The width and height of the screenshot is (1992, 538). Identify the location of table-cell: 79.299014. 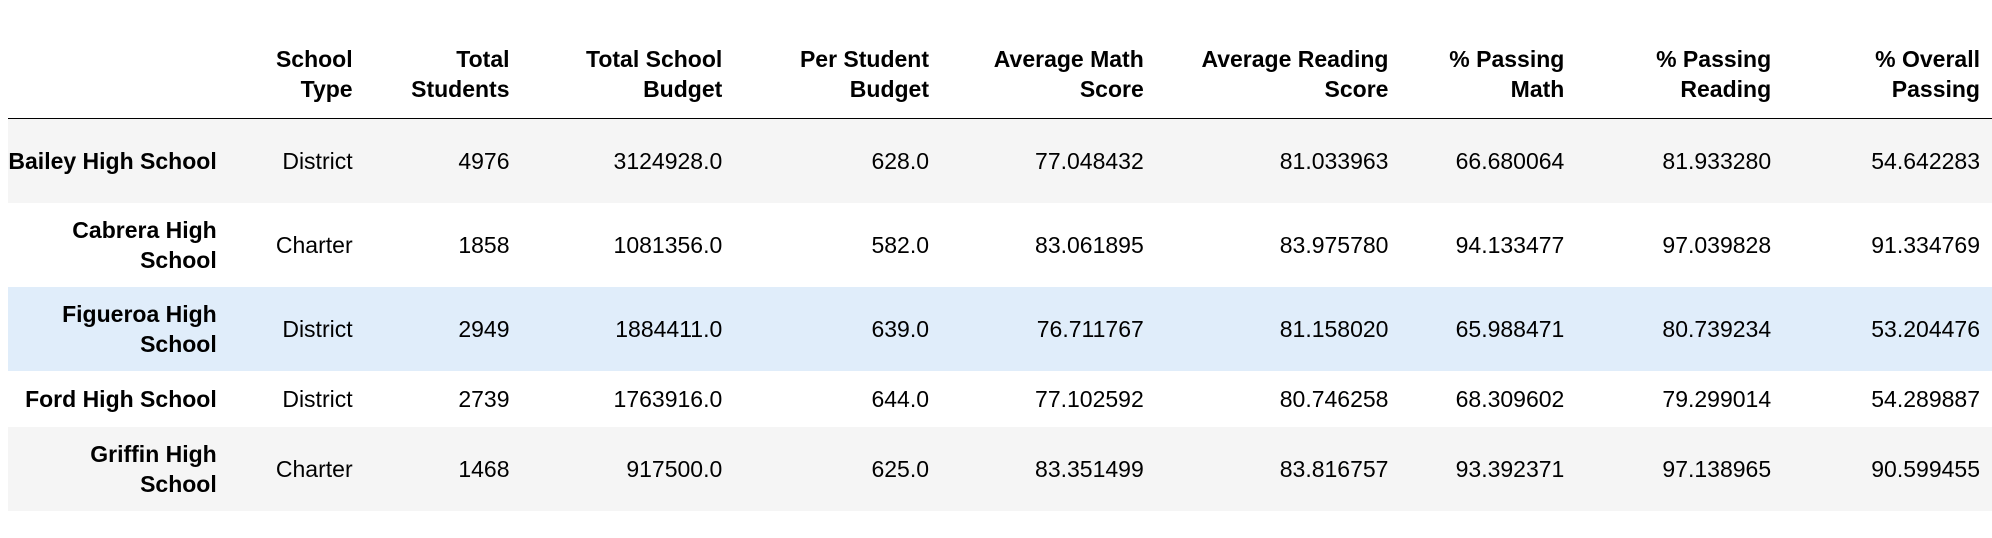
(1717, 398).